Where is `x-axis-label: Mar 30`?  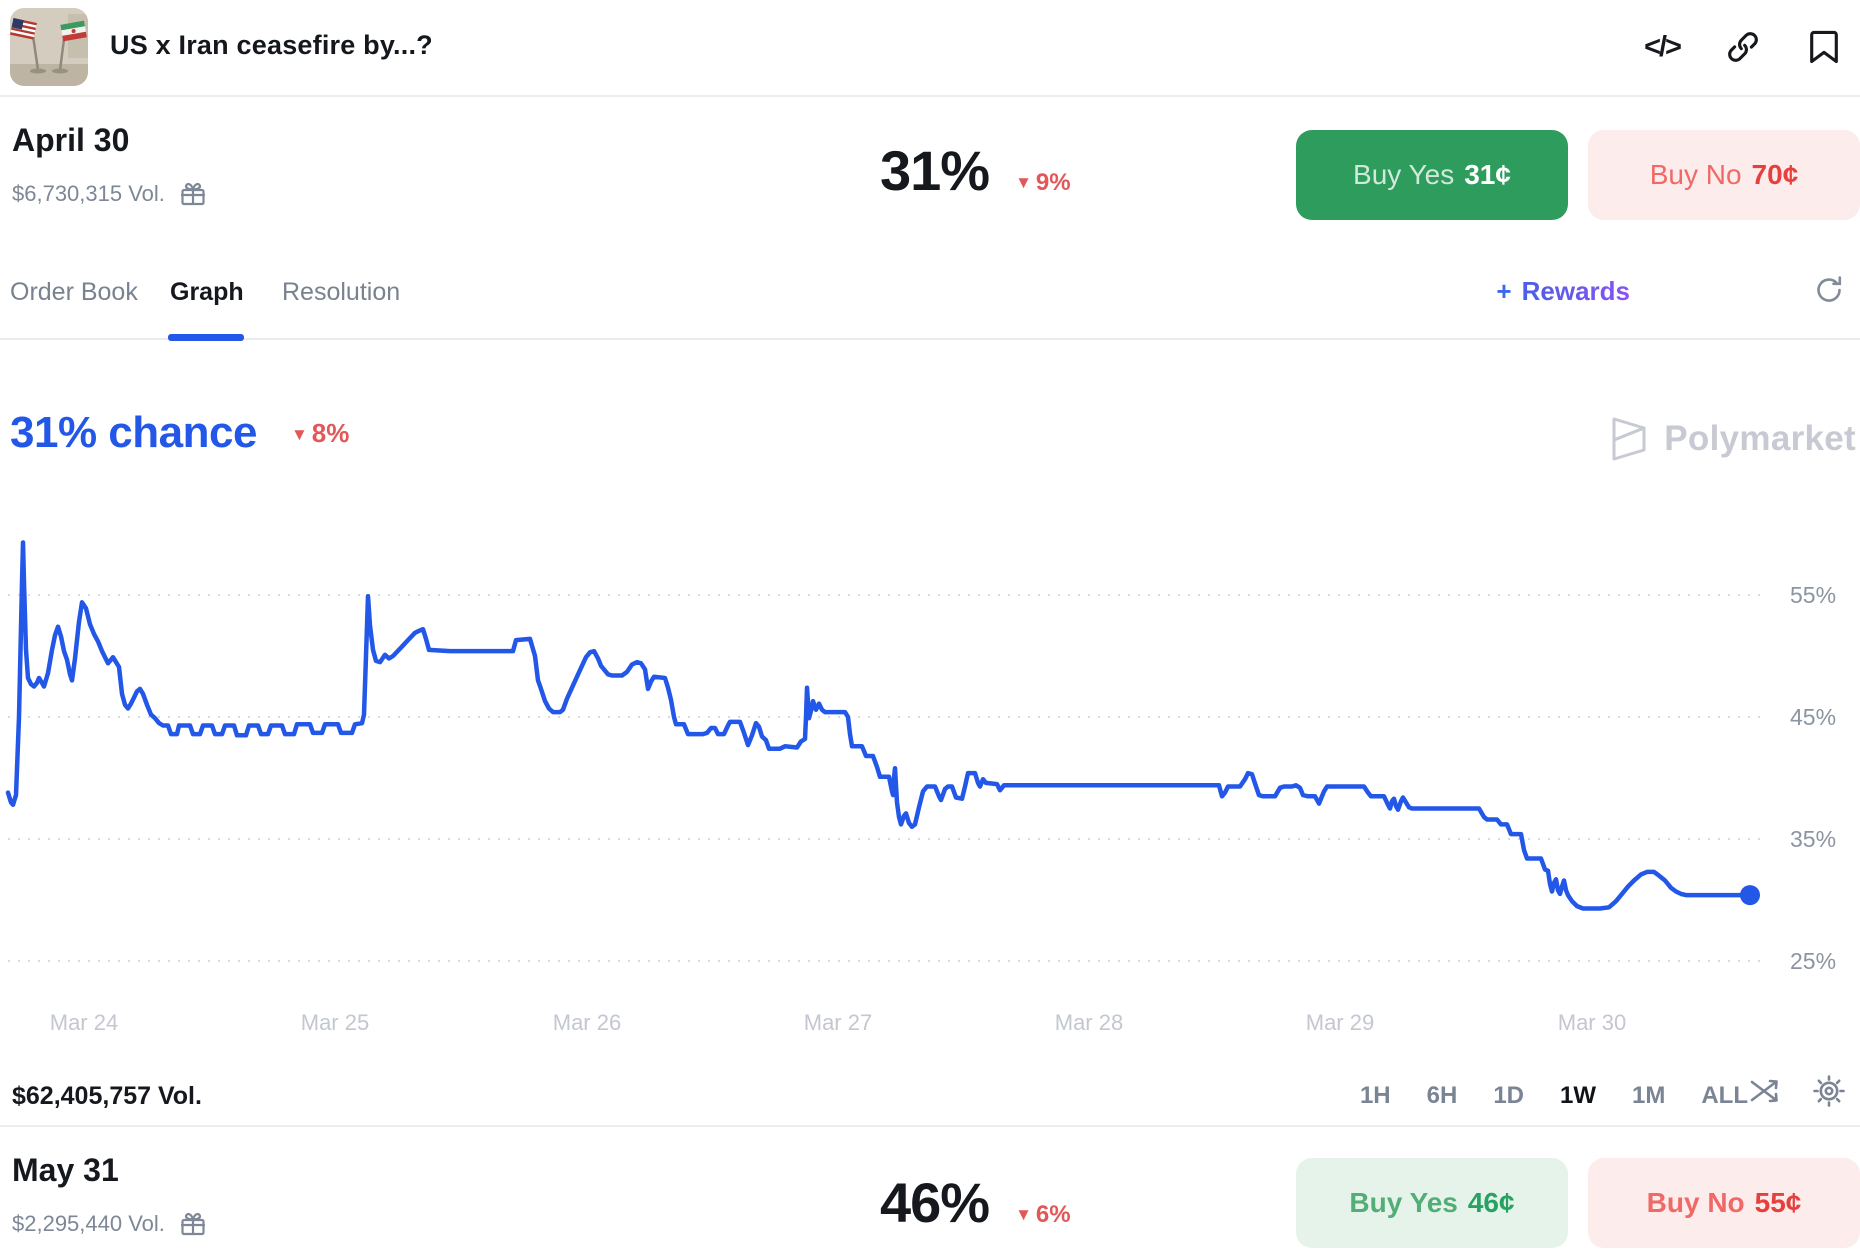
x-axis-label: Mar 30 is located at coordinates (1592, 1022).